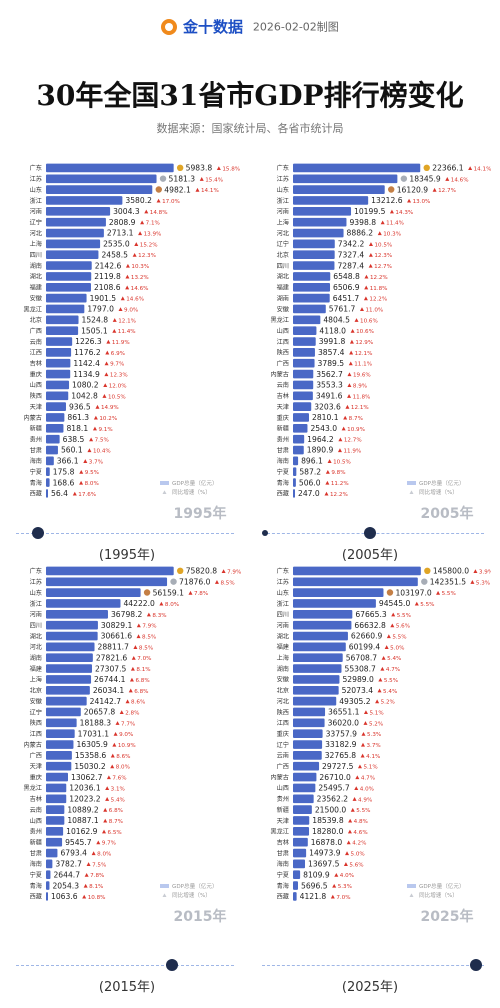 This screenshot has width=500, height=1008. I want to click on value-label: 4982.1, so click(177, 189).